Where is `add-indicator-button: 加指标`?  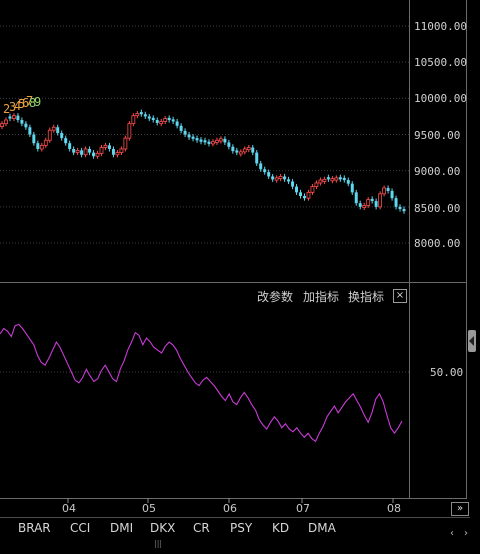
add-indicator-button: 加指标 is located at coordinates (321, 297).